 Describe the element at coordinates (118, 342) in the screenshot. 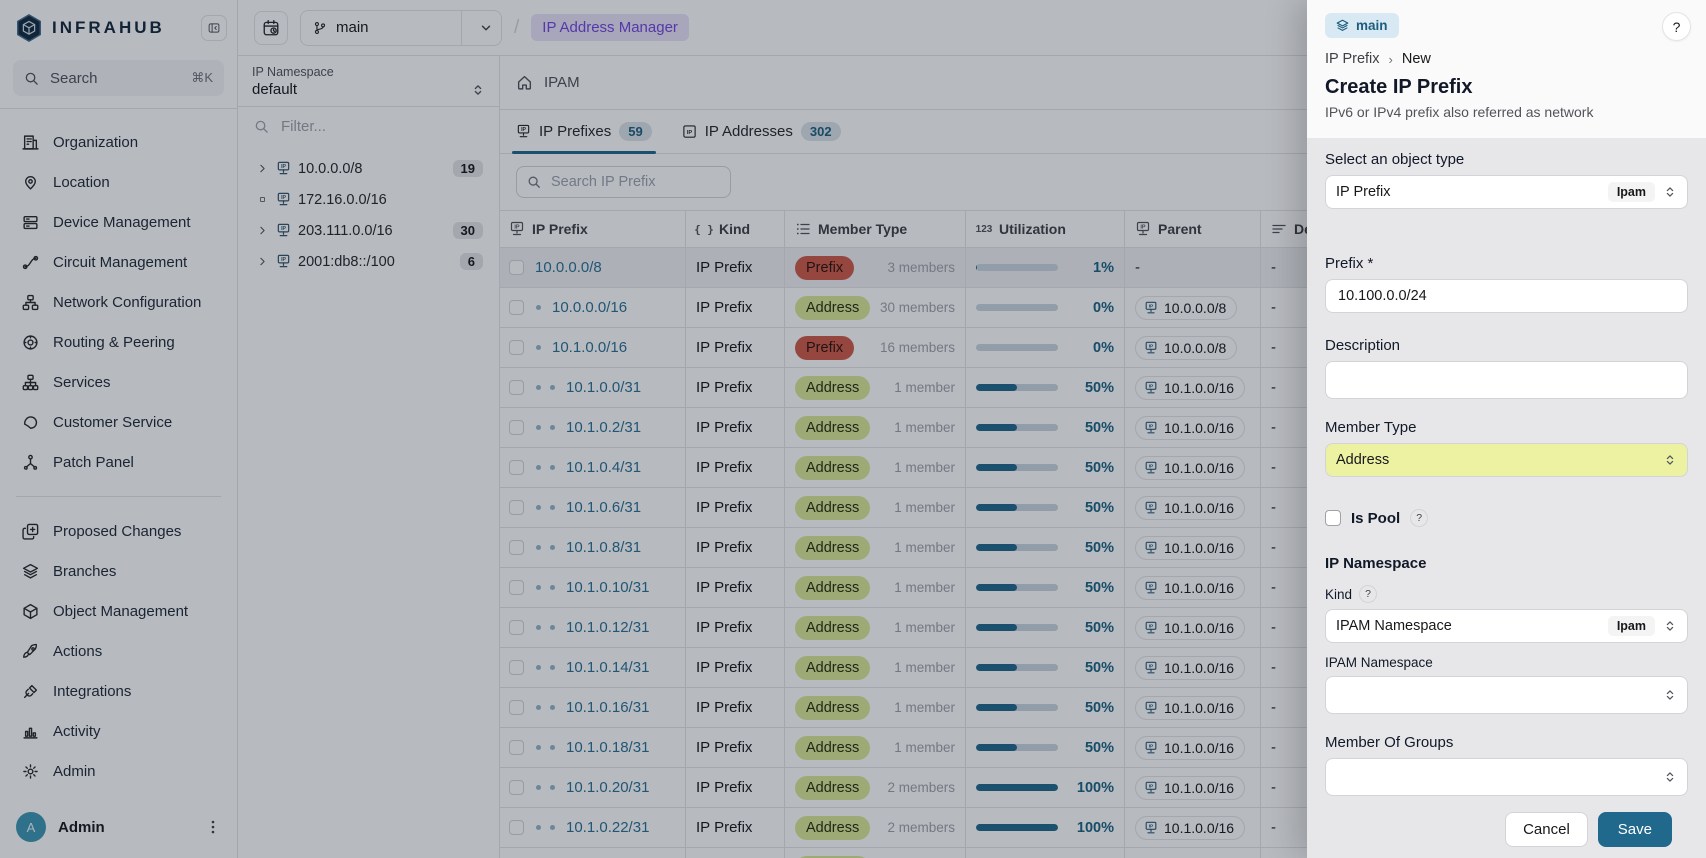

I see `sidebar-item-routing-peering: Routing & Peering` at that location.